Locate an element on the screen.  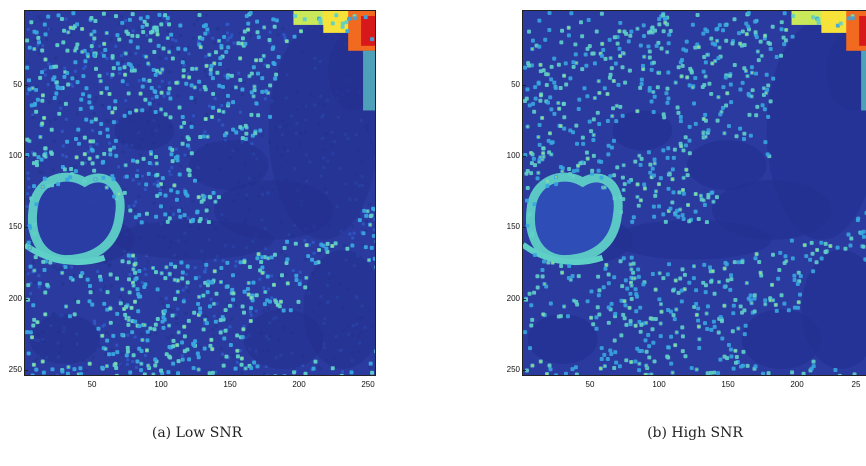
x-tick-label: 250 is located at coordinates (368, 384).